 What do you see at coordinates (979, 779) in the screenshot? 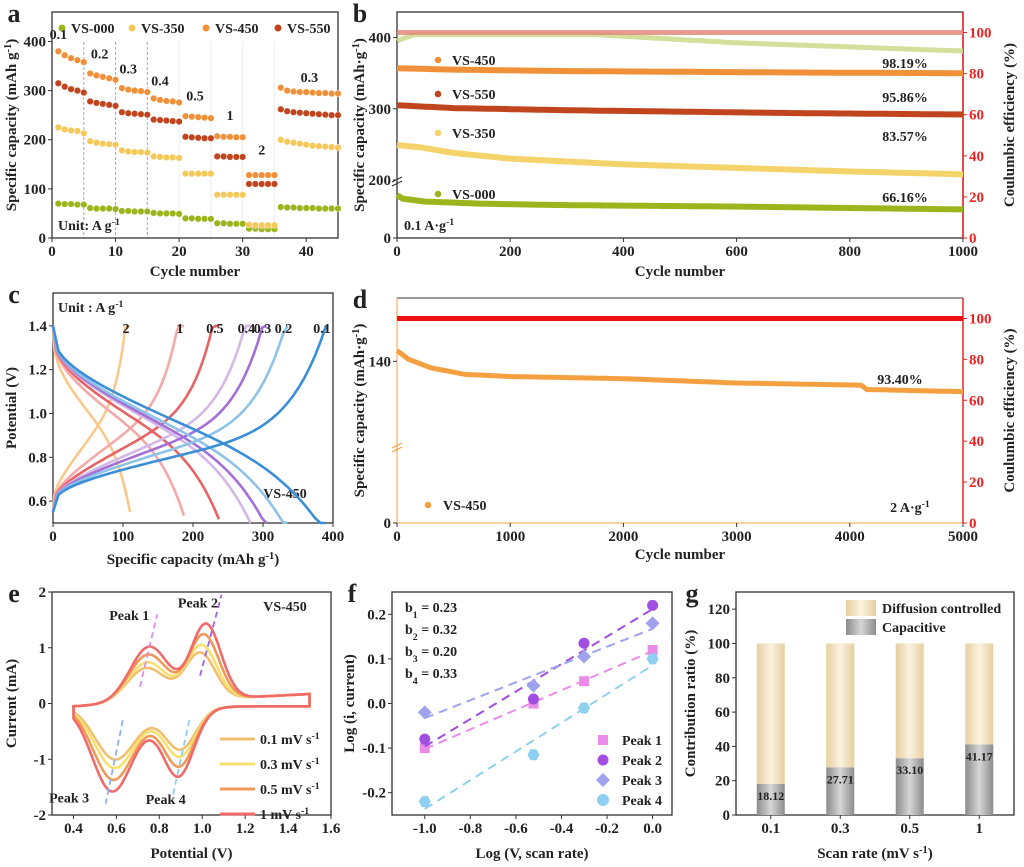
I see `bar-capacitive` at bounding box center [979, 779].